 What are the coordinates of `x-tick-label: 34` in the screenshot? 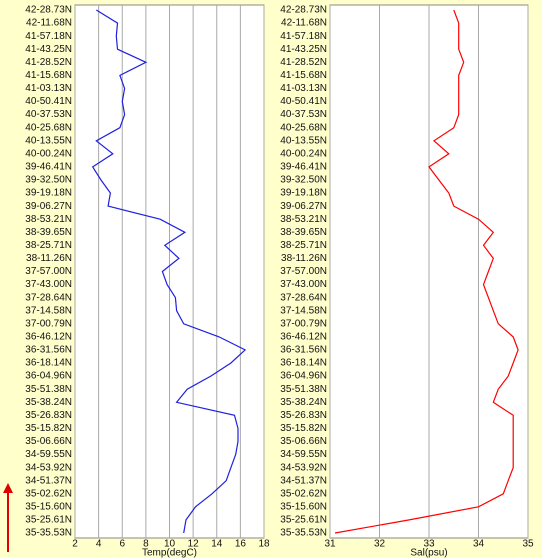 It's located at (479, 544).